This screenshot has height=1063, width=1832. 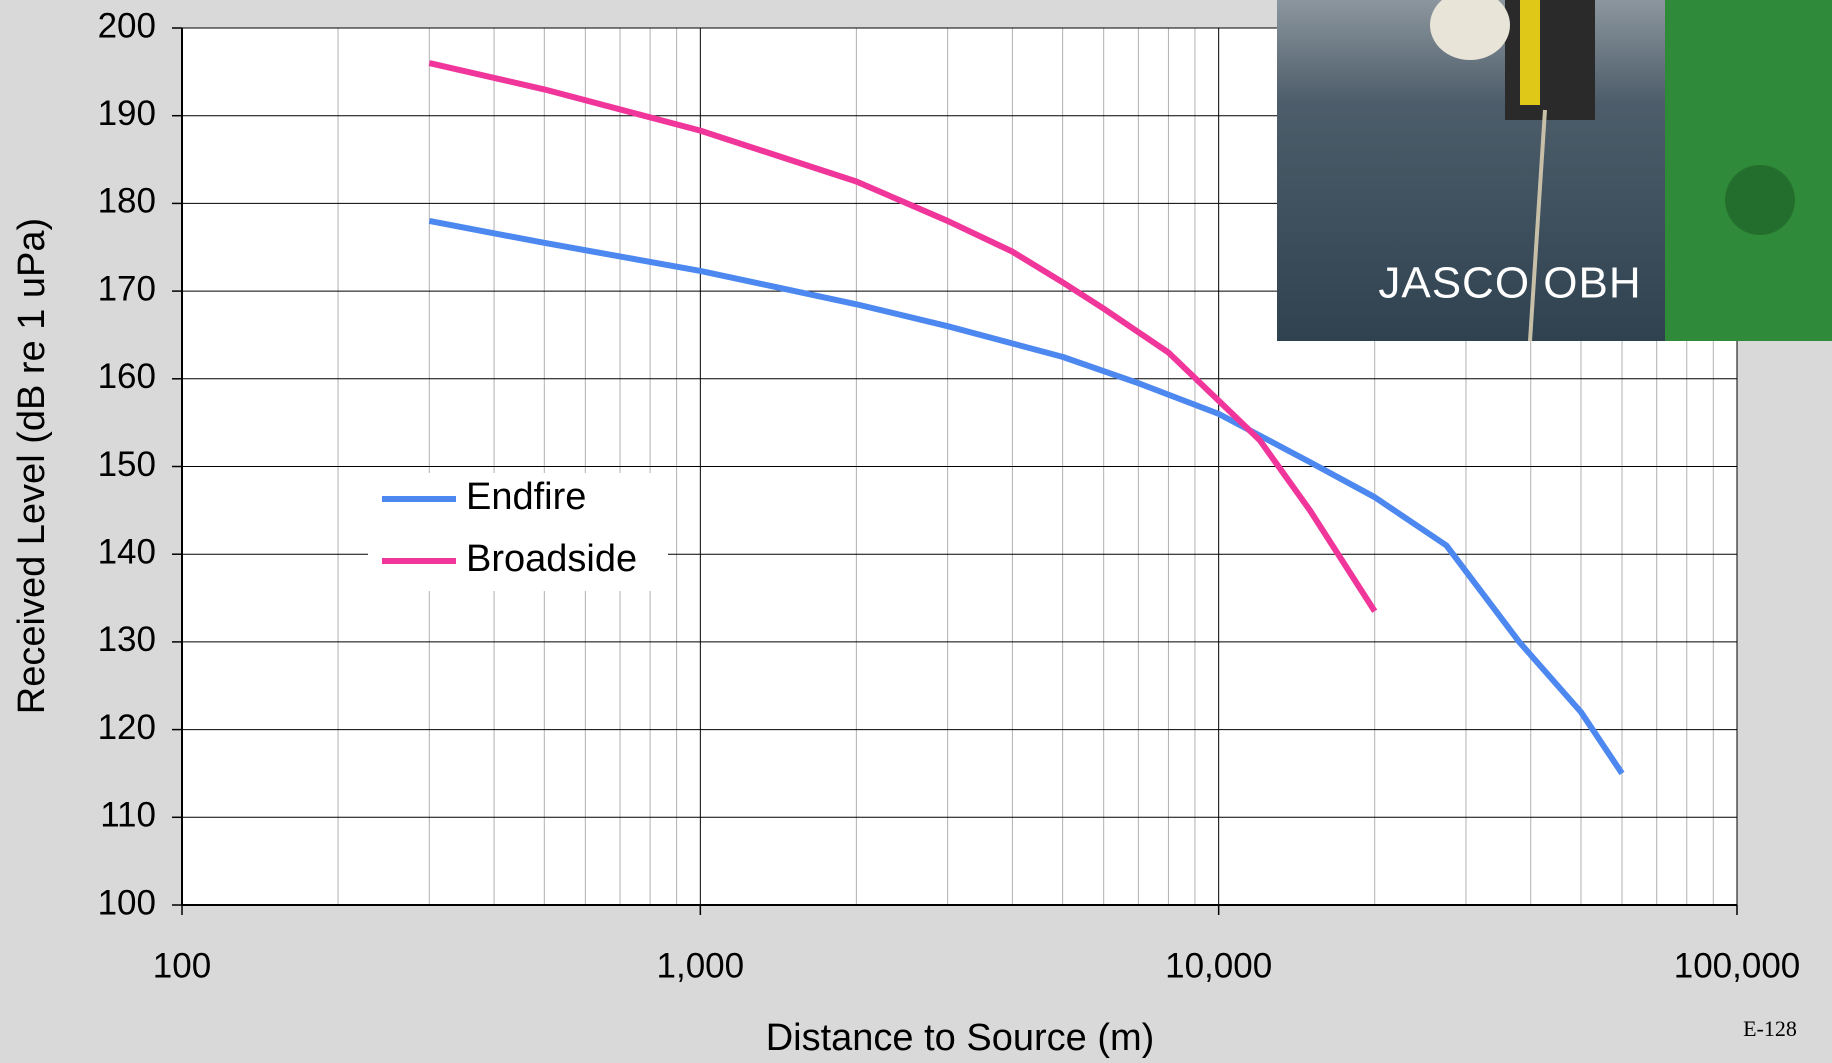 What do you see at coordinates (127, 25) in the screenshot?
I see `y-tick-label: 200` at bounding box center [127, 25].